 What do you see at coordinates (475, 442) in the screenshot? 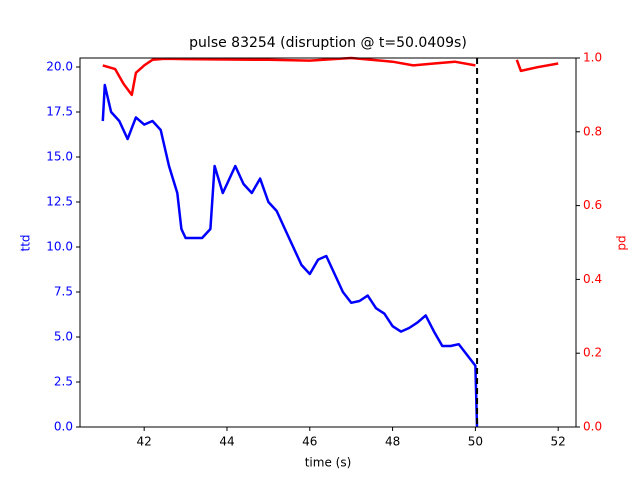
I see `x-tick-label: 50` at bounding box center [475, 442].